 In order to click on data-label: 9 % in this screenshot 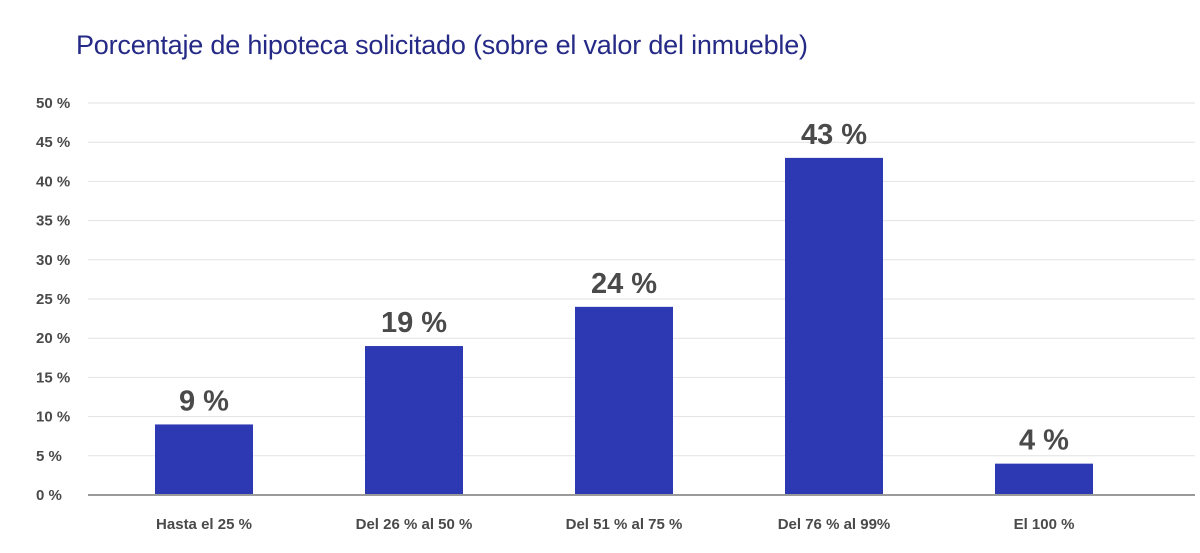, I will do `click(204, 401)`.